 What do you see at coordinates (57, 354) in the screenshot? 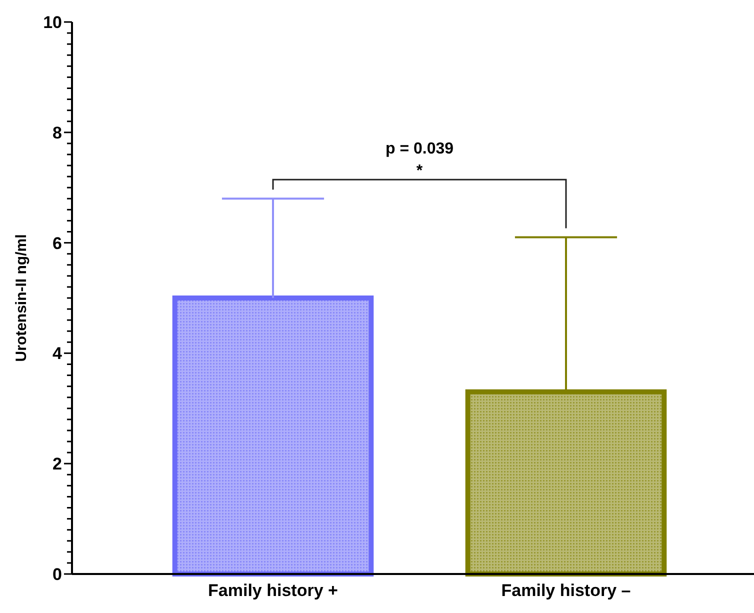
I see `y-tick-label: 4` at bounding box center [57, 354].